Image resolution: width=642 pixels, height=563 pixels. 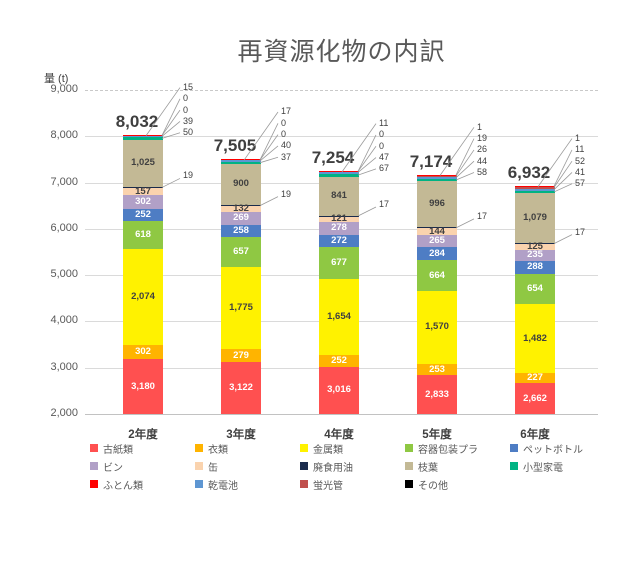 I want to click on legend-item: 缶, so click(x=247, y=467).